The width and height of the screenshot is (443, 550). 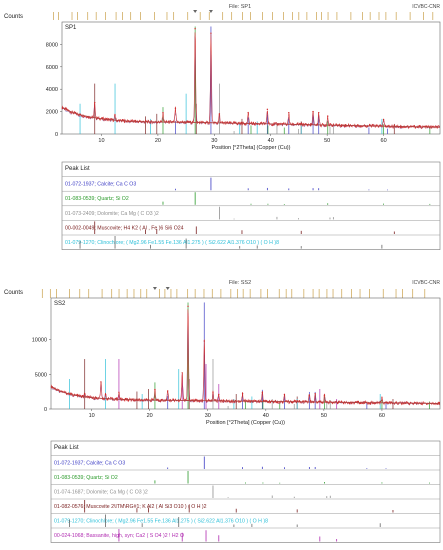 I want to click on y-tick-label: 6000, so click(x=52, y=68).